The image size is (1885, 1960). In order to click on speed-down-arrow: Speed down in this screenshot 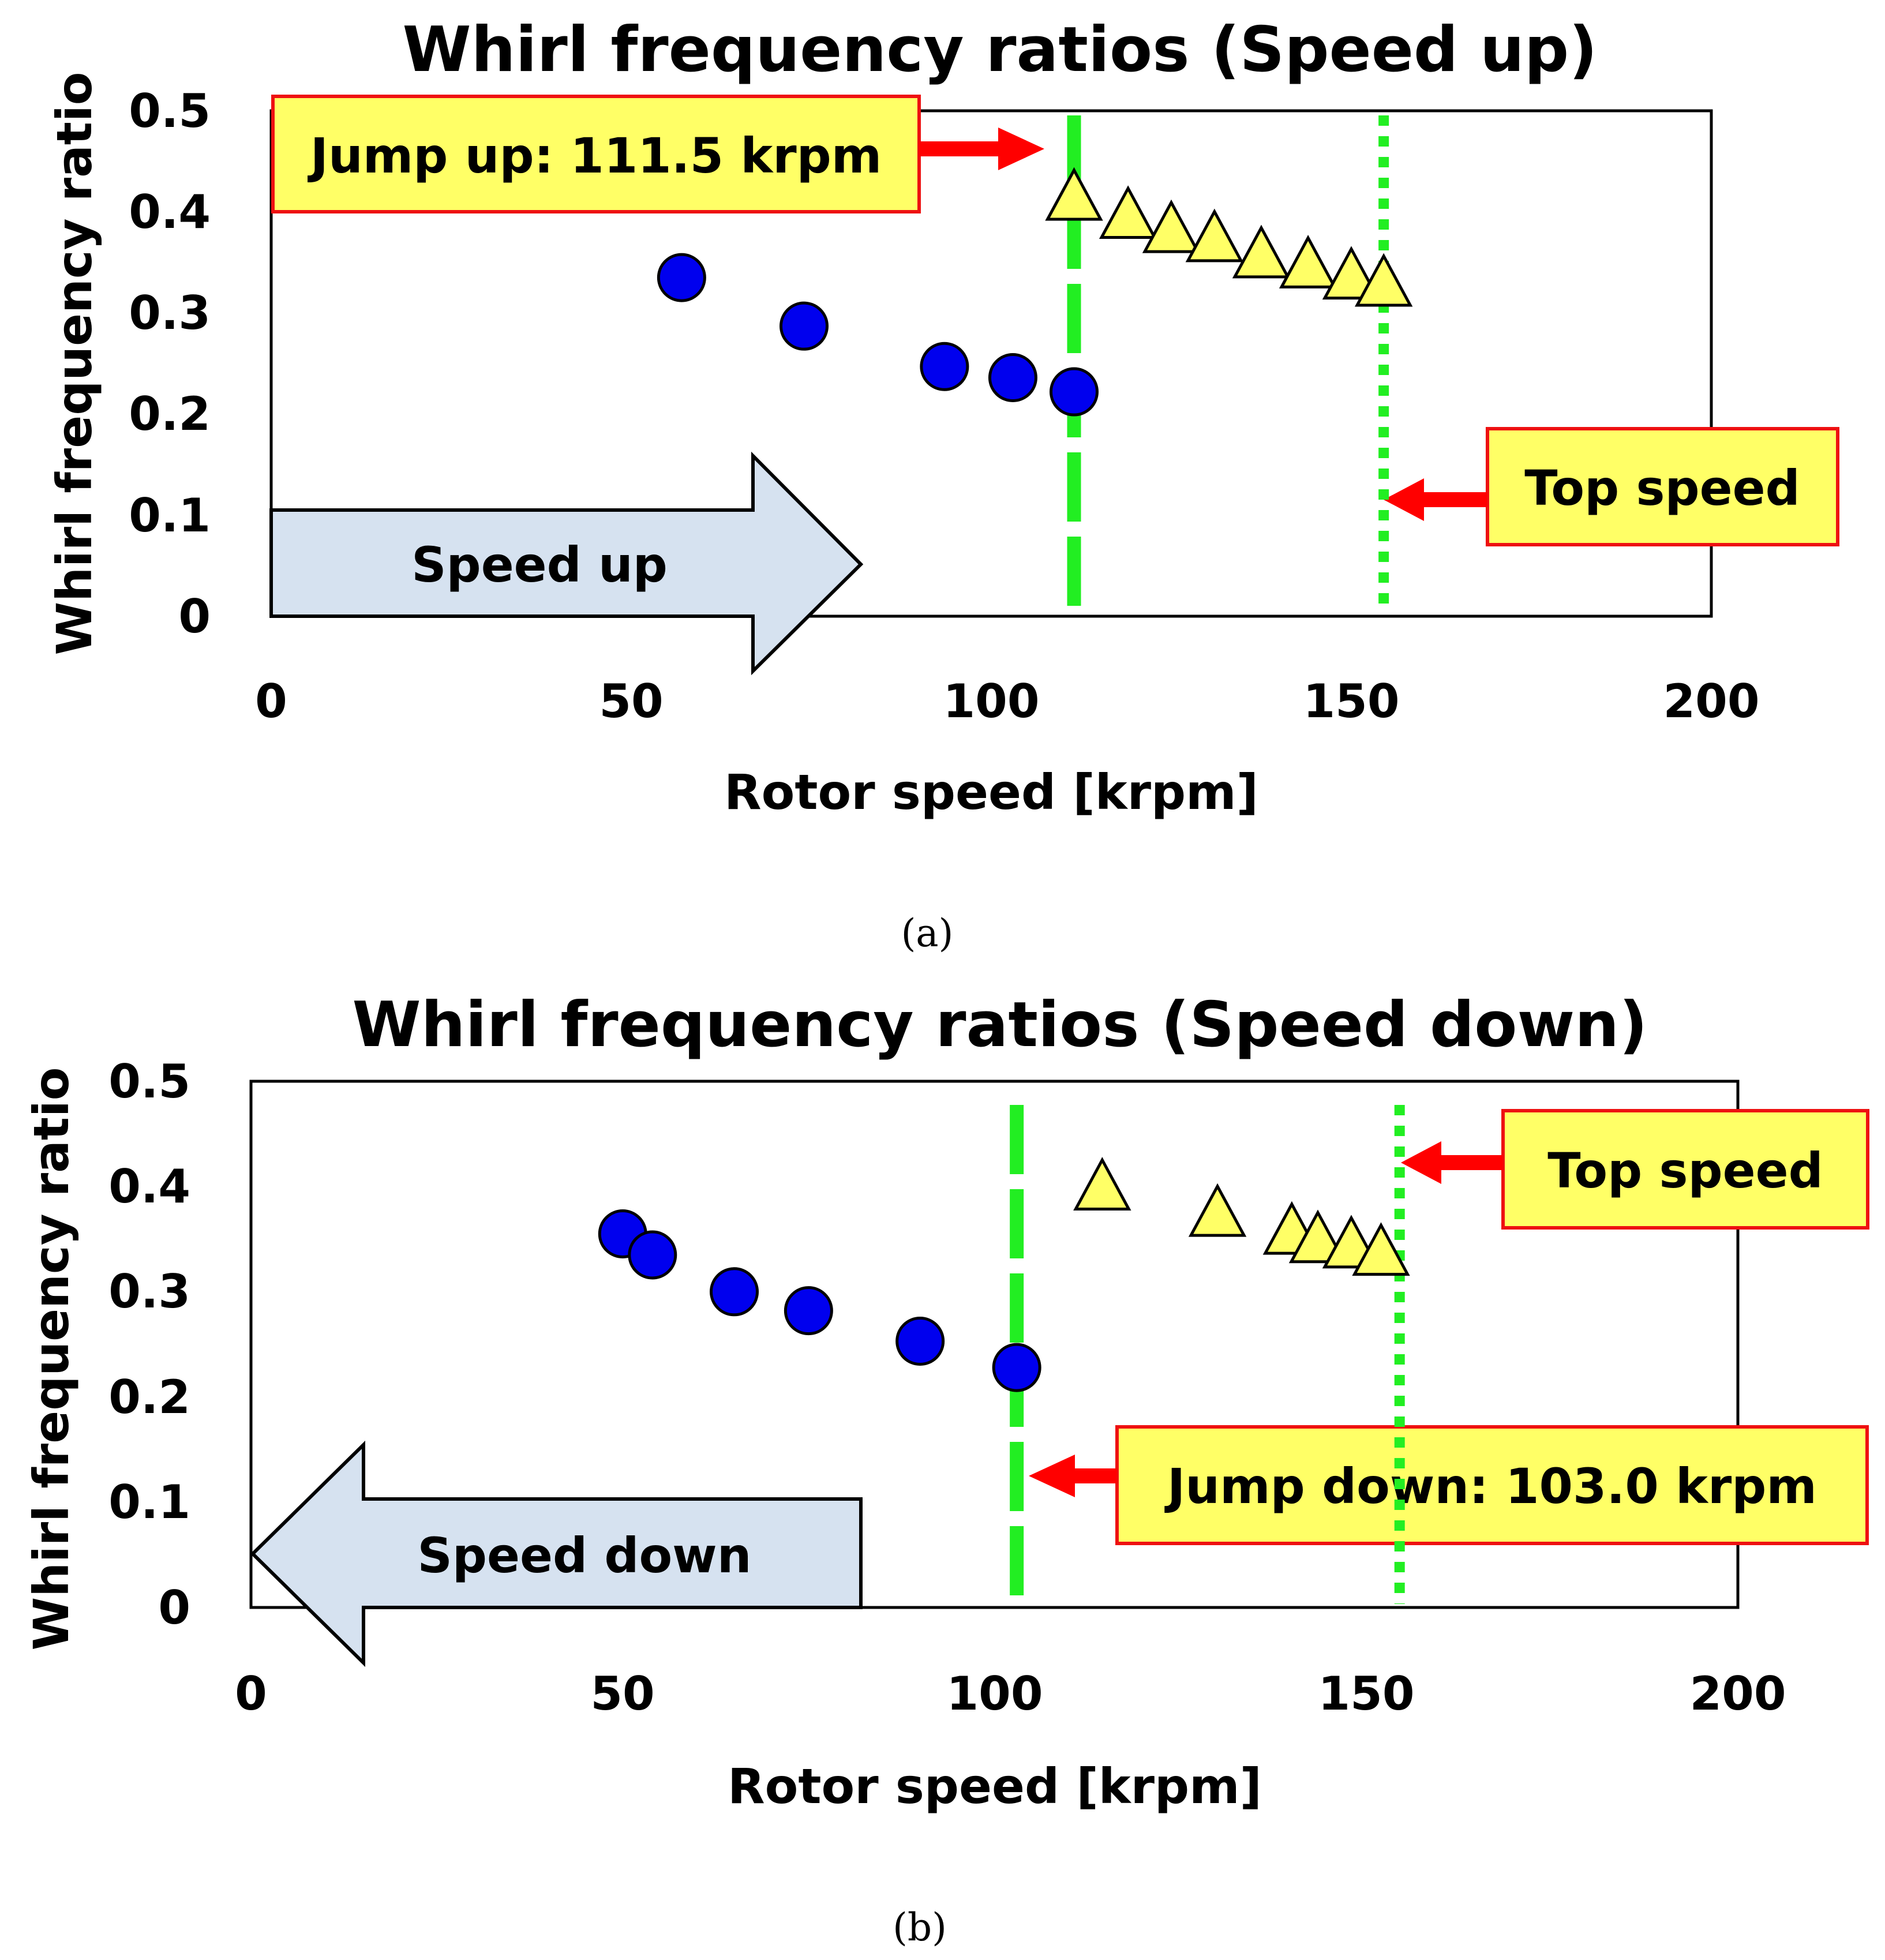, I will do `click(556, 1553)`.